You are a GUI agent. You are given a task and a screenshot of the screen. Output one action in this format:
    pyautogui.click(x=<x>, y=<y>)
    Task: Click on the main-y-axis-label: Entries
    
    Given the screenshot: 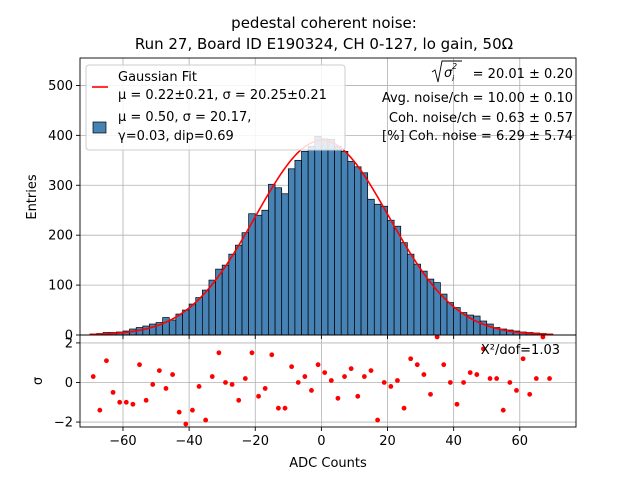 What is the action you would take?
    pyautogui.click(x=32, y=197)
    